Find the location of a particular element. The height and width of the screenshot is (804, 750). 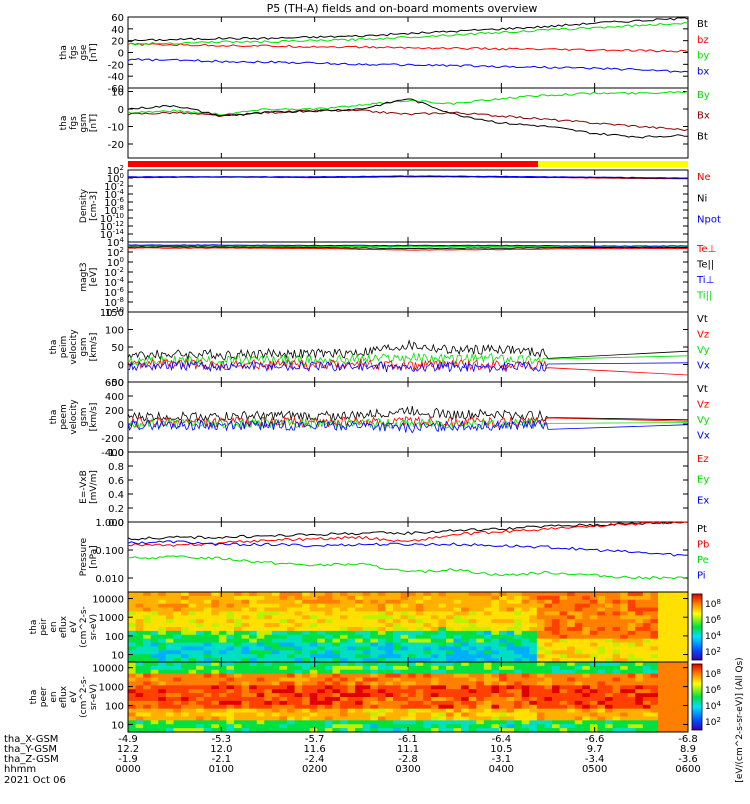

y-axis-label: (cm^2-s- is located at coordinates (84, 697).